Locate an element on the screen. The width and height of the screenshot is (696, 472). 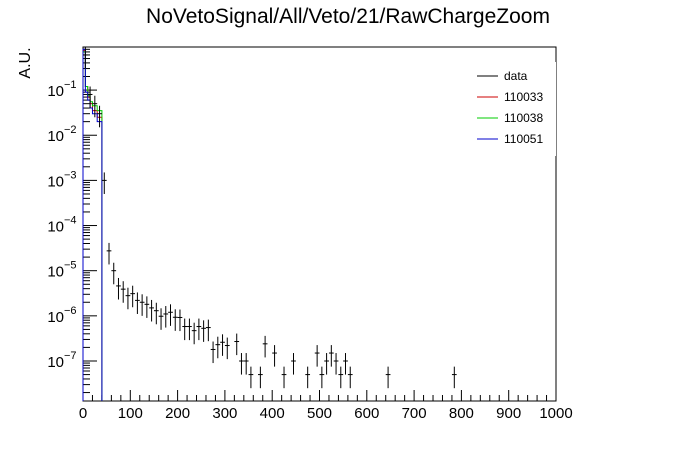
y-tick-exponent: −4 is located at coordinates (70, 221).